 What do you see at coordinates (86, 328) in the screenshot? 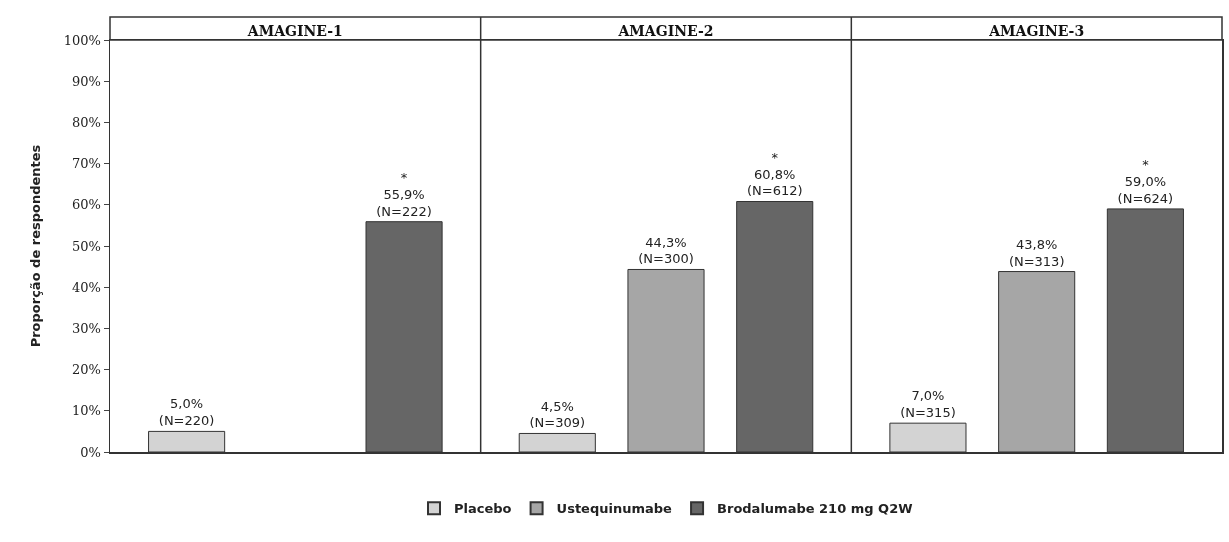
I see `y-tick-label: 30%` at bounding box center [86, 328].